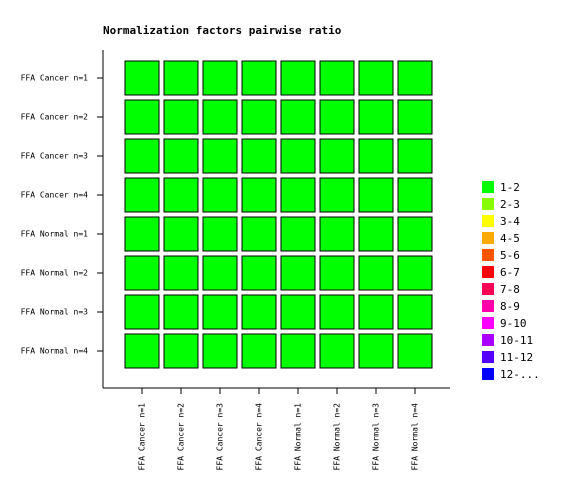 The width and height of the screenshot is (561, 485). What do you see at coordinates (516, 357) in the screenshot?
I see `legend-label: 11-12` at bounding box center [516, 357].